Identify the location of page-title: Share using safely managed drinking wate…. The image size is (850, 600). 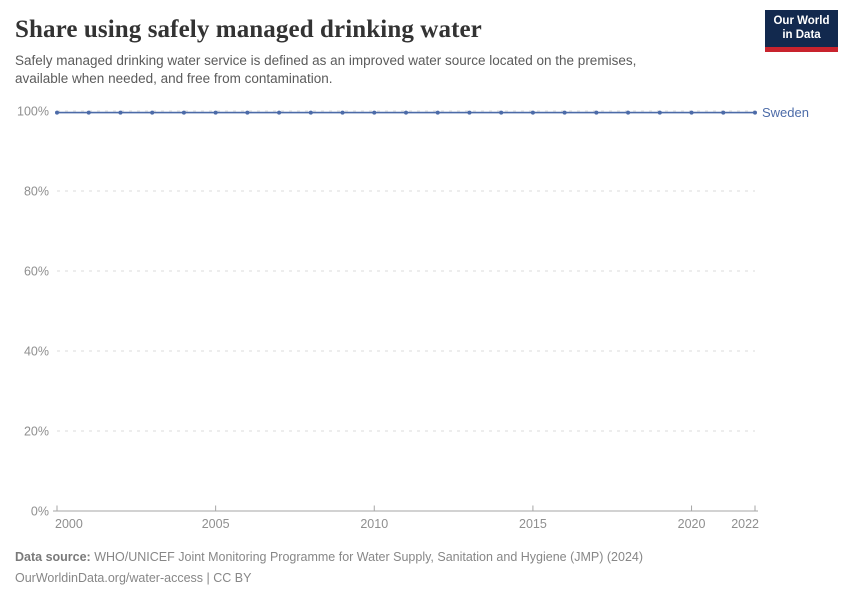
(248, 29).